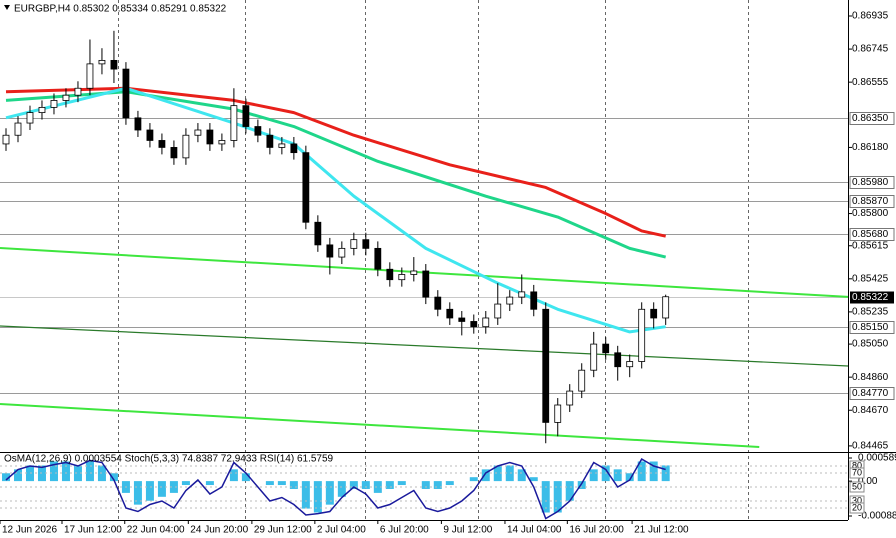  What do you see at coordinates (870, 410) in the screenshot?
I see `y-tick-label: 0.84670` at bounding box center [870, 410].